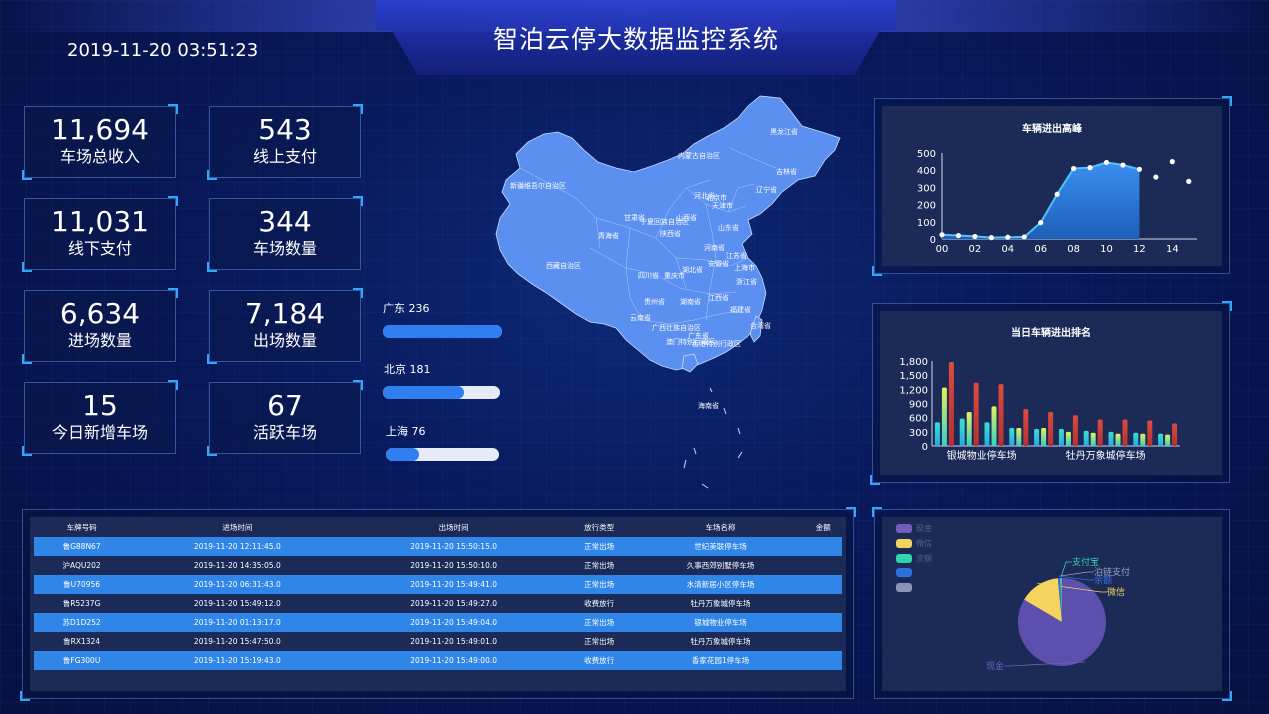  What do you see at coordinates (635, 39) in the screenshot?
I see `page-title: 智泊云停大数据监控系统` at bounding box center [635, 39].